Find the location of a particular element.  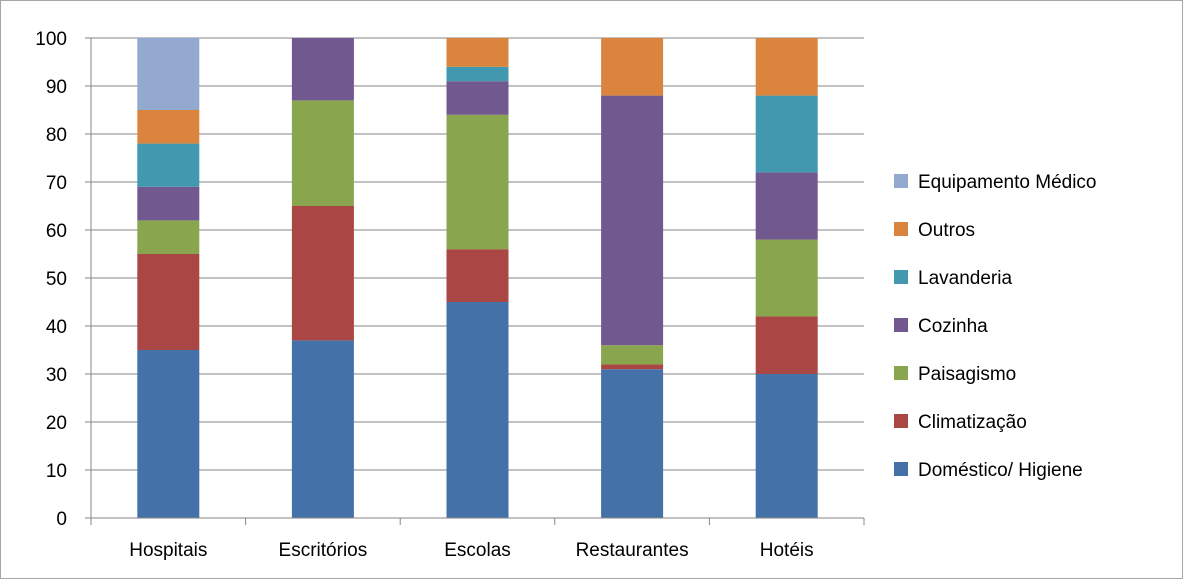

y-tick-label: 80 is located at coordinates (56, 135).